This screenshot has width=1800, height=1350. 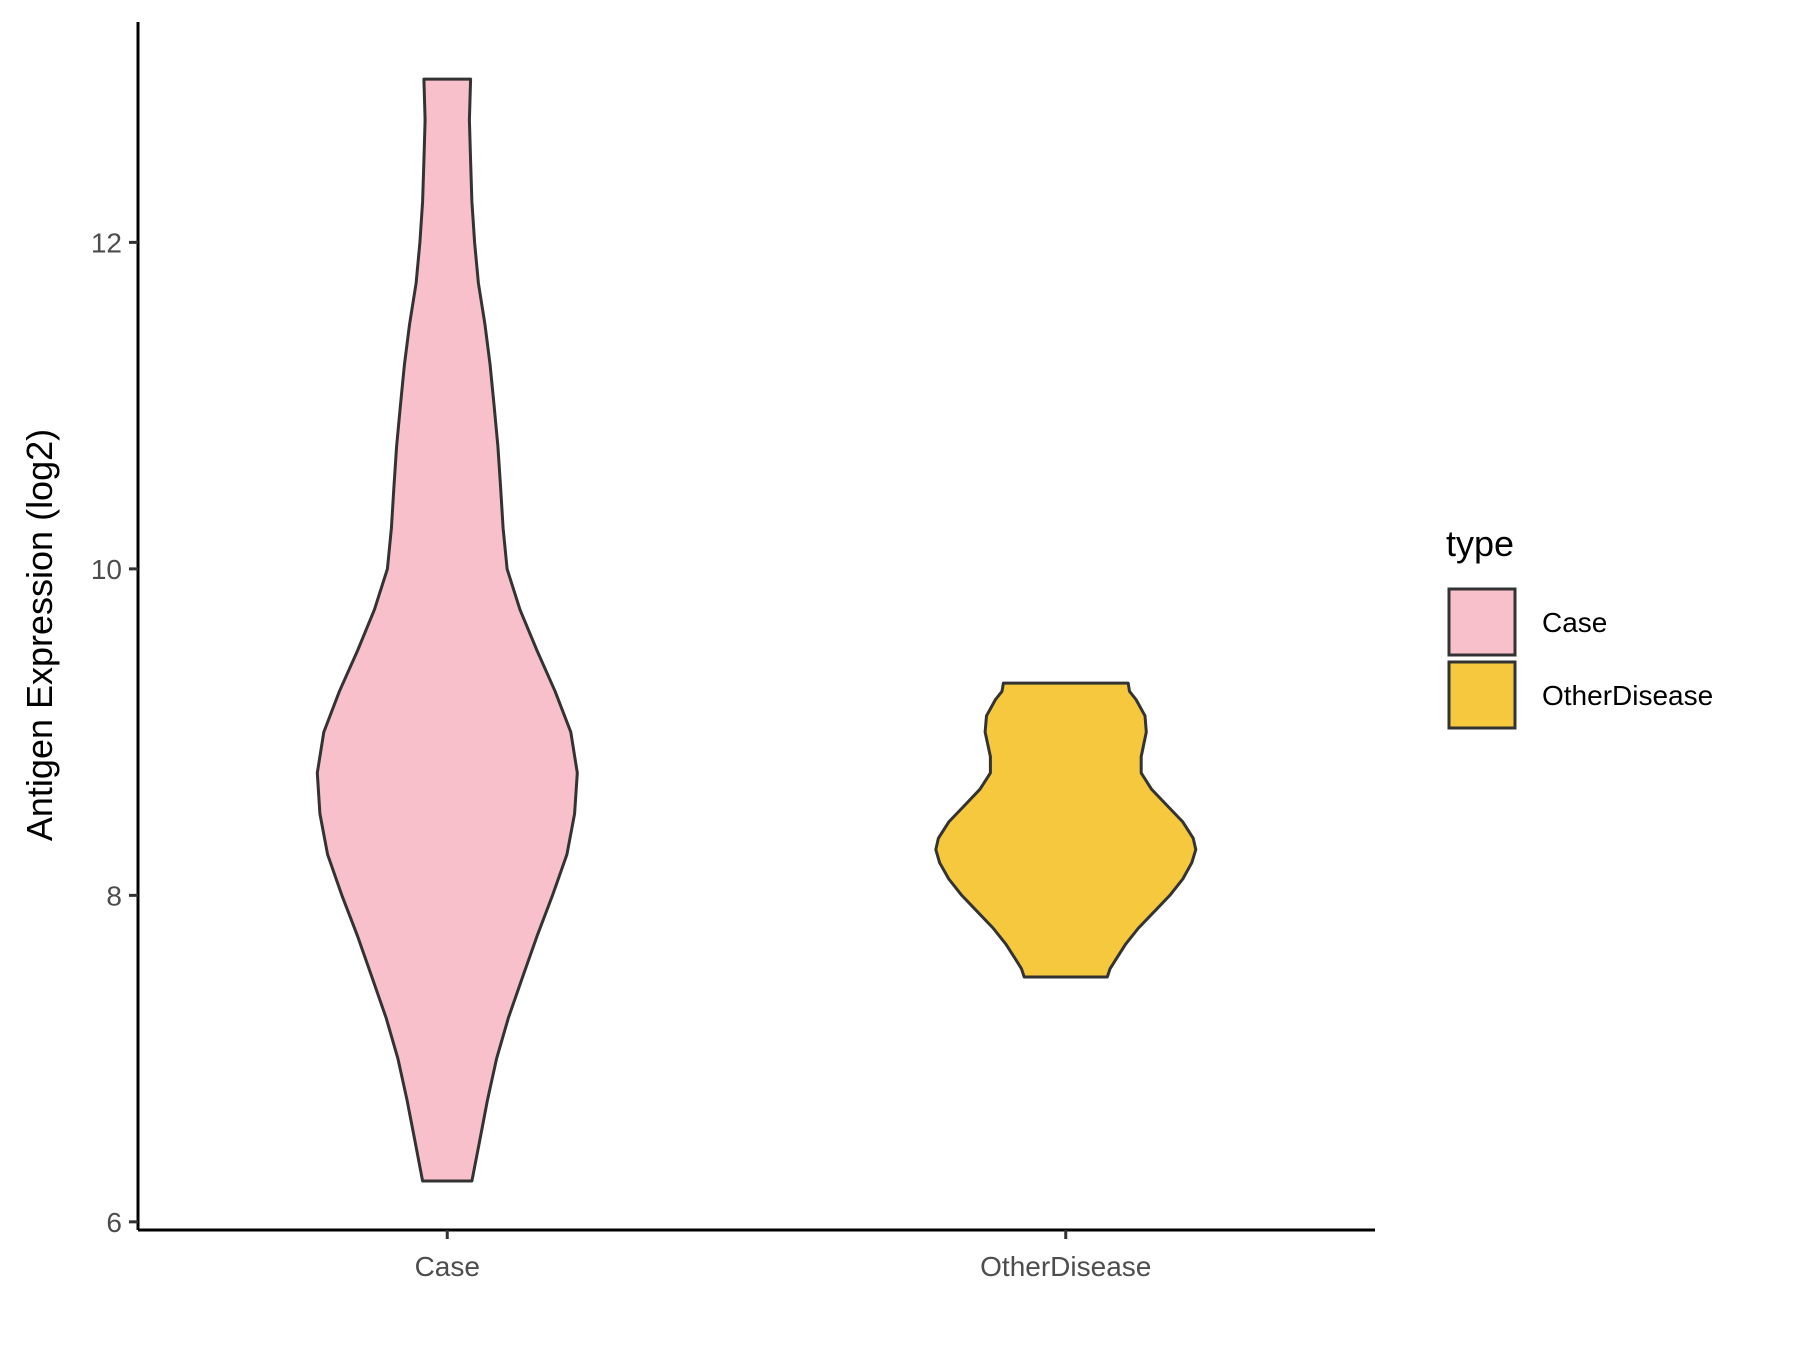 What do you see at coordinates (1065, 1266) in the screenshot?
I see `x-tick-label: OtherDisease` at bounding box center [1065, 1266].